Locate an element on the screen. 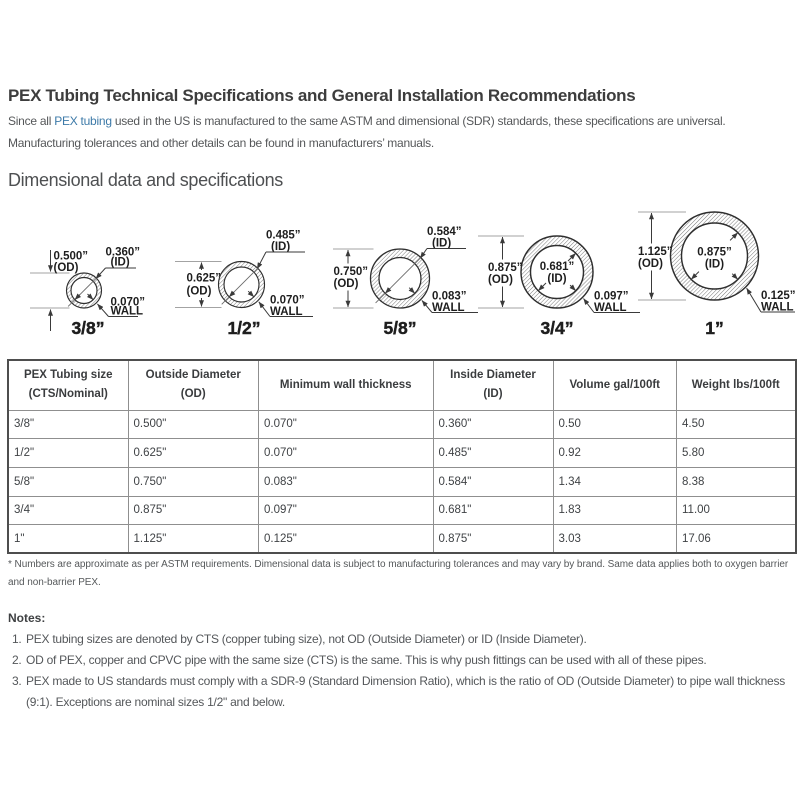 The image size is (800, 800). svg-text: 0.750” is located at coordinates (351, 272).